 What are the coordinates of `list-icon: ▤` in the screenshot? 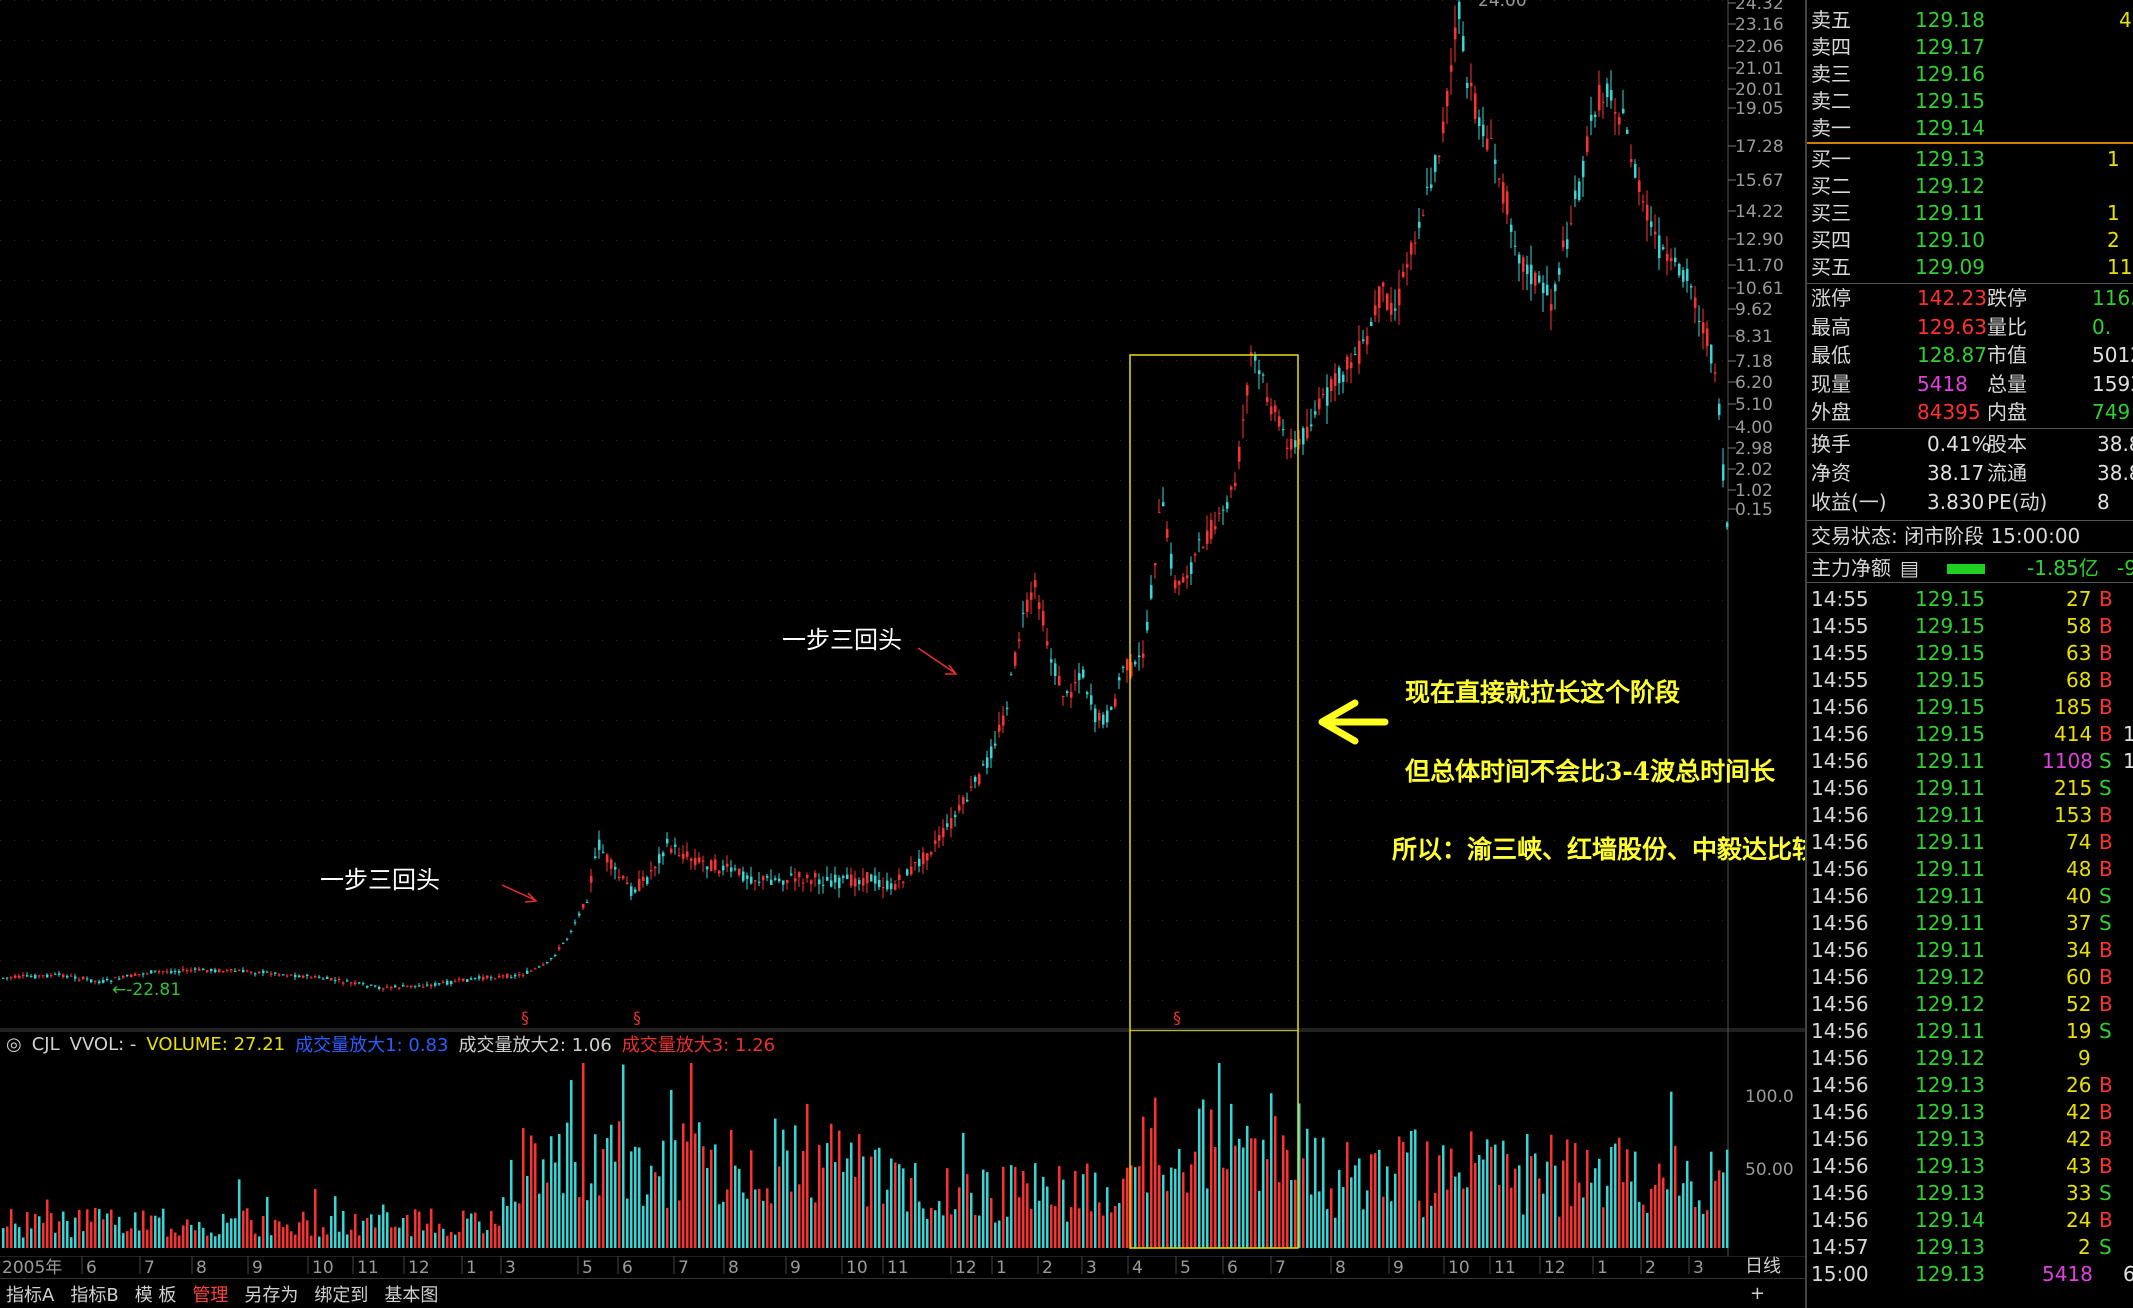 It's located at (1909, 568).